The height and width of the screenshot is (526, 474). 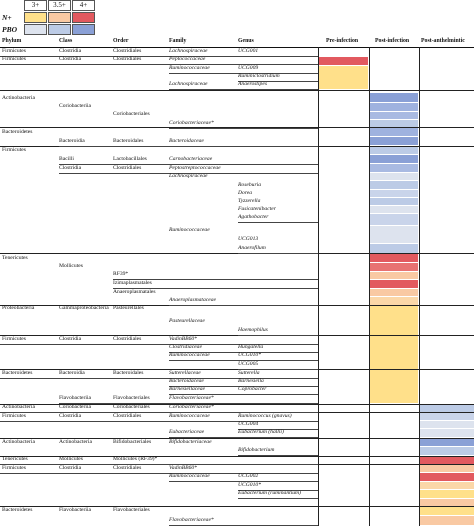 What do you see at coordinates (248, 239) in the screenshot?
I see `cell-genus: UCG013` at bounding box center [248, 239].